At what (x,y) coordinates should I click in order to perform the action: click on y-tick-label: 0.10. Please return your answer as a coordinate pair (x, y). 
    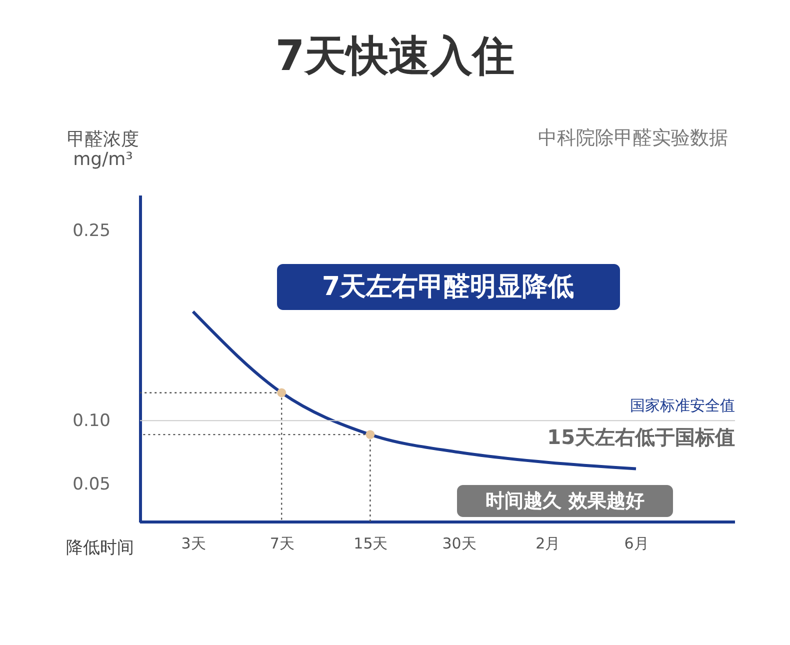
    Looking at the image, I should click on (91, 421).